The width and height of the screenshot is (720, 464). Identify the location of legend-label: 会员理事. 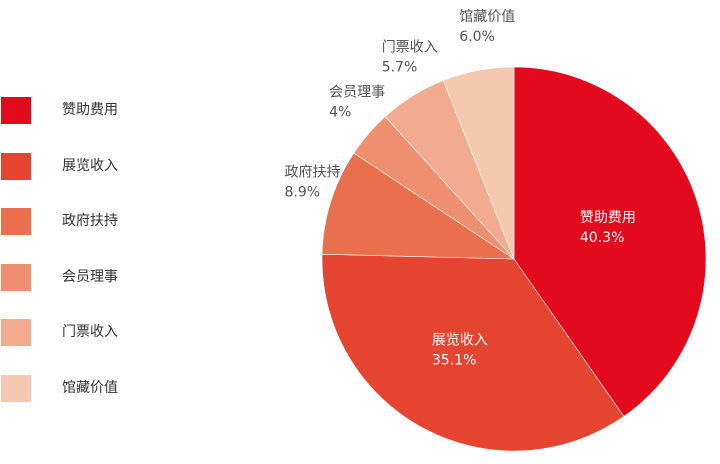
(90, 276).